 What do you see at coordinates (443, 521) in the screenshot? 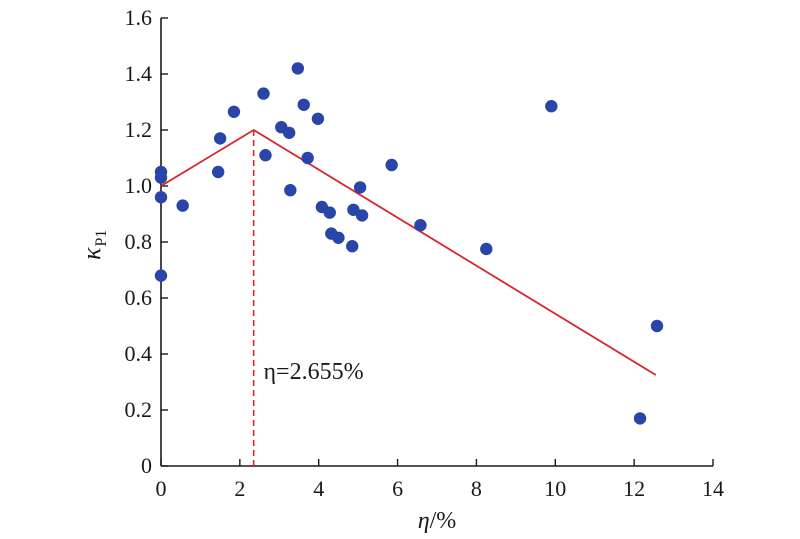
I see `x-axis-unit: /%` at bounding box center [443, 521].